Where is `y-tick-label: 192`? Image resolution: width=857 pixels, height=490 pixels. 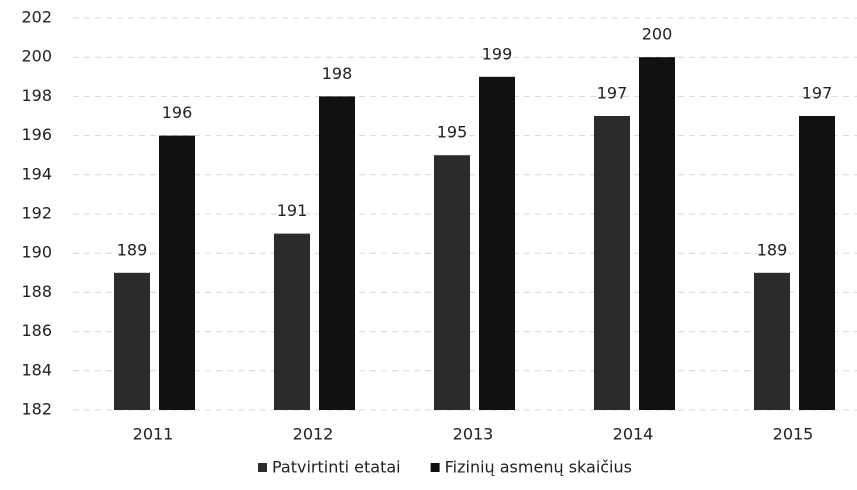
y-tick-label: 192 is located at coordinates (36, 213).